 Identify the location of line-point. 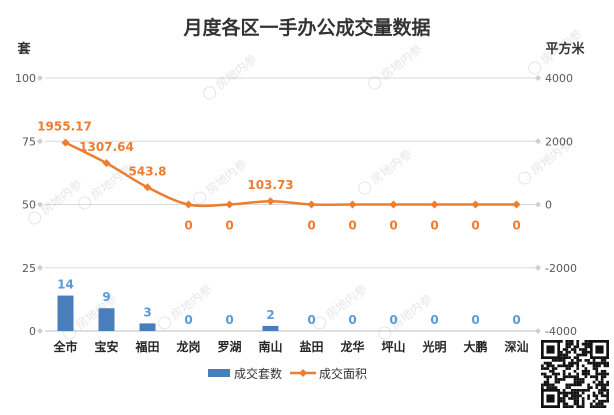
(475, 204).